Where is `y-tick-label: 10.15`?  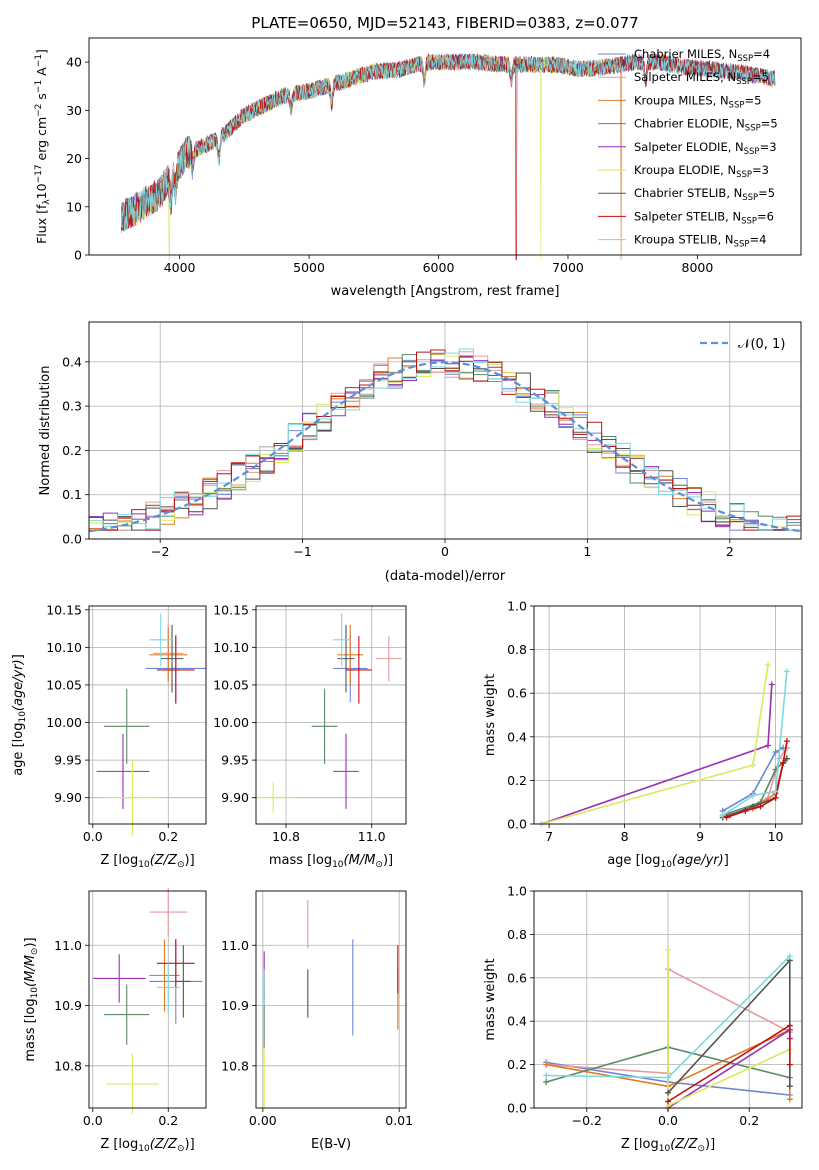 y-tick-label: 10.15 is located at coordinates (231, 609).